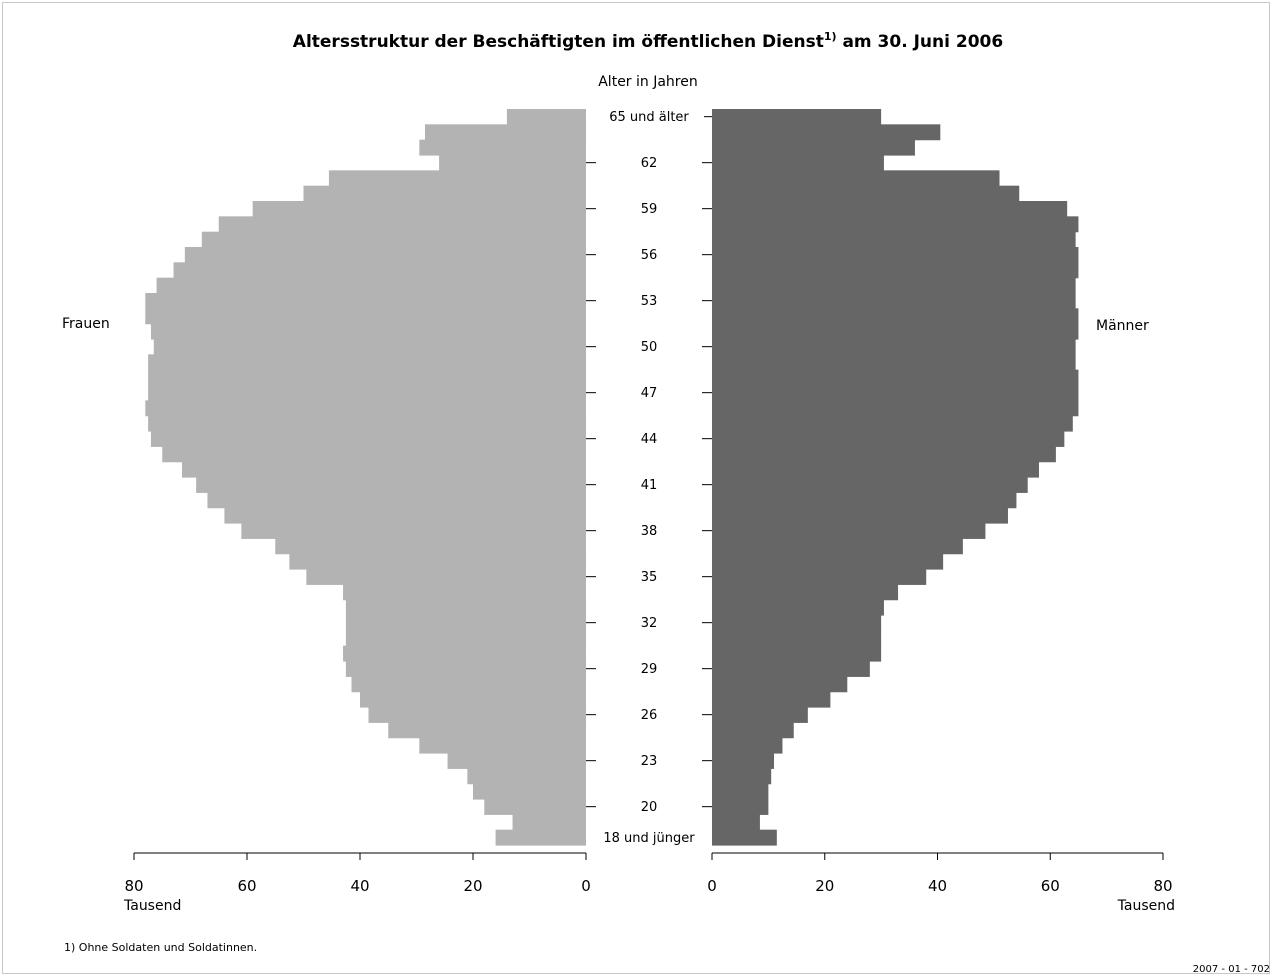 The width and height of the screenshot is (1276, 979). I want to click on x-tick-label-left: 60, so click(246, 886).